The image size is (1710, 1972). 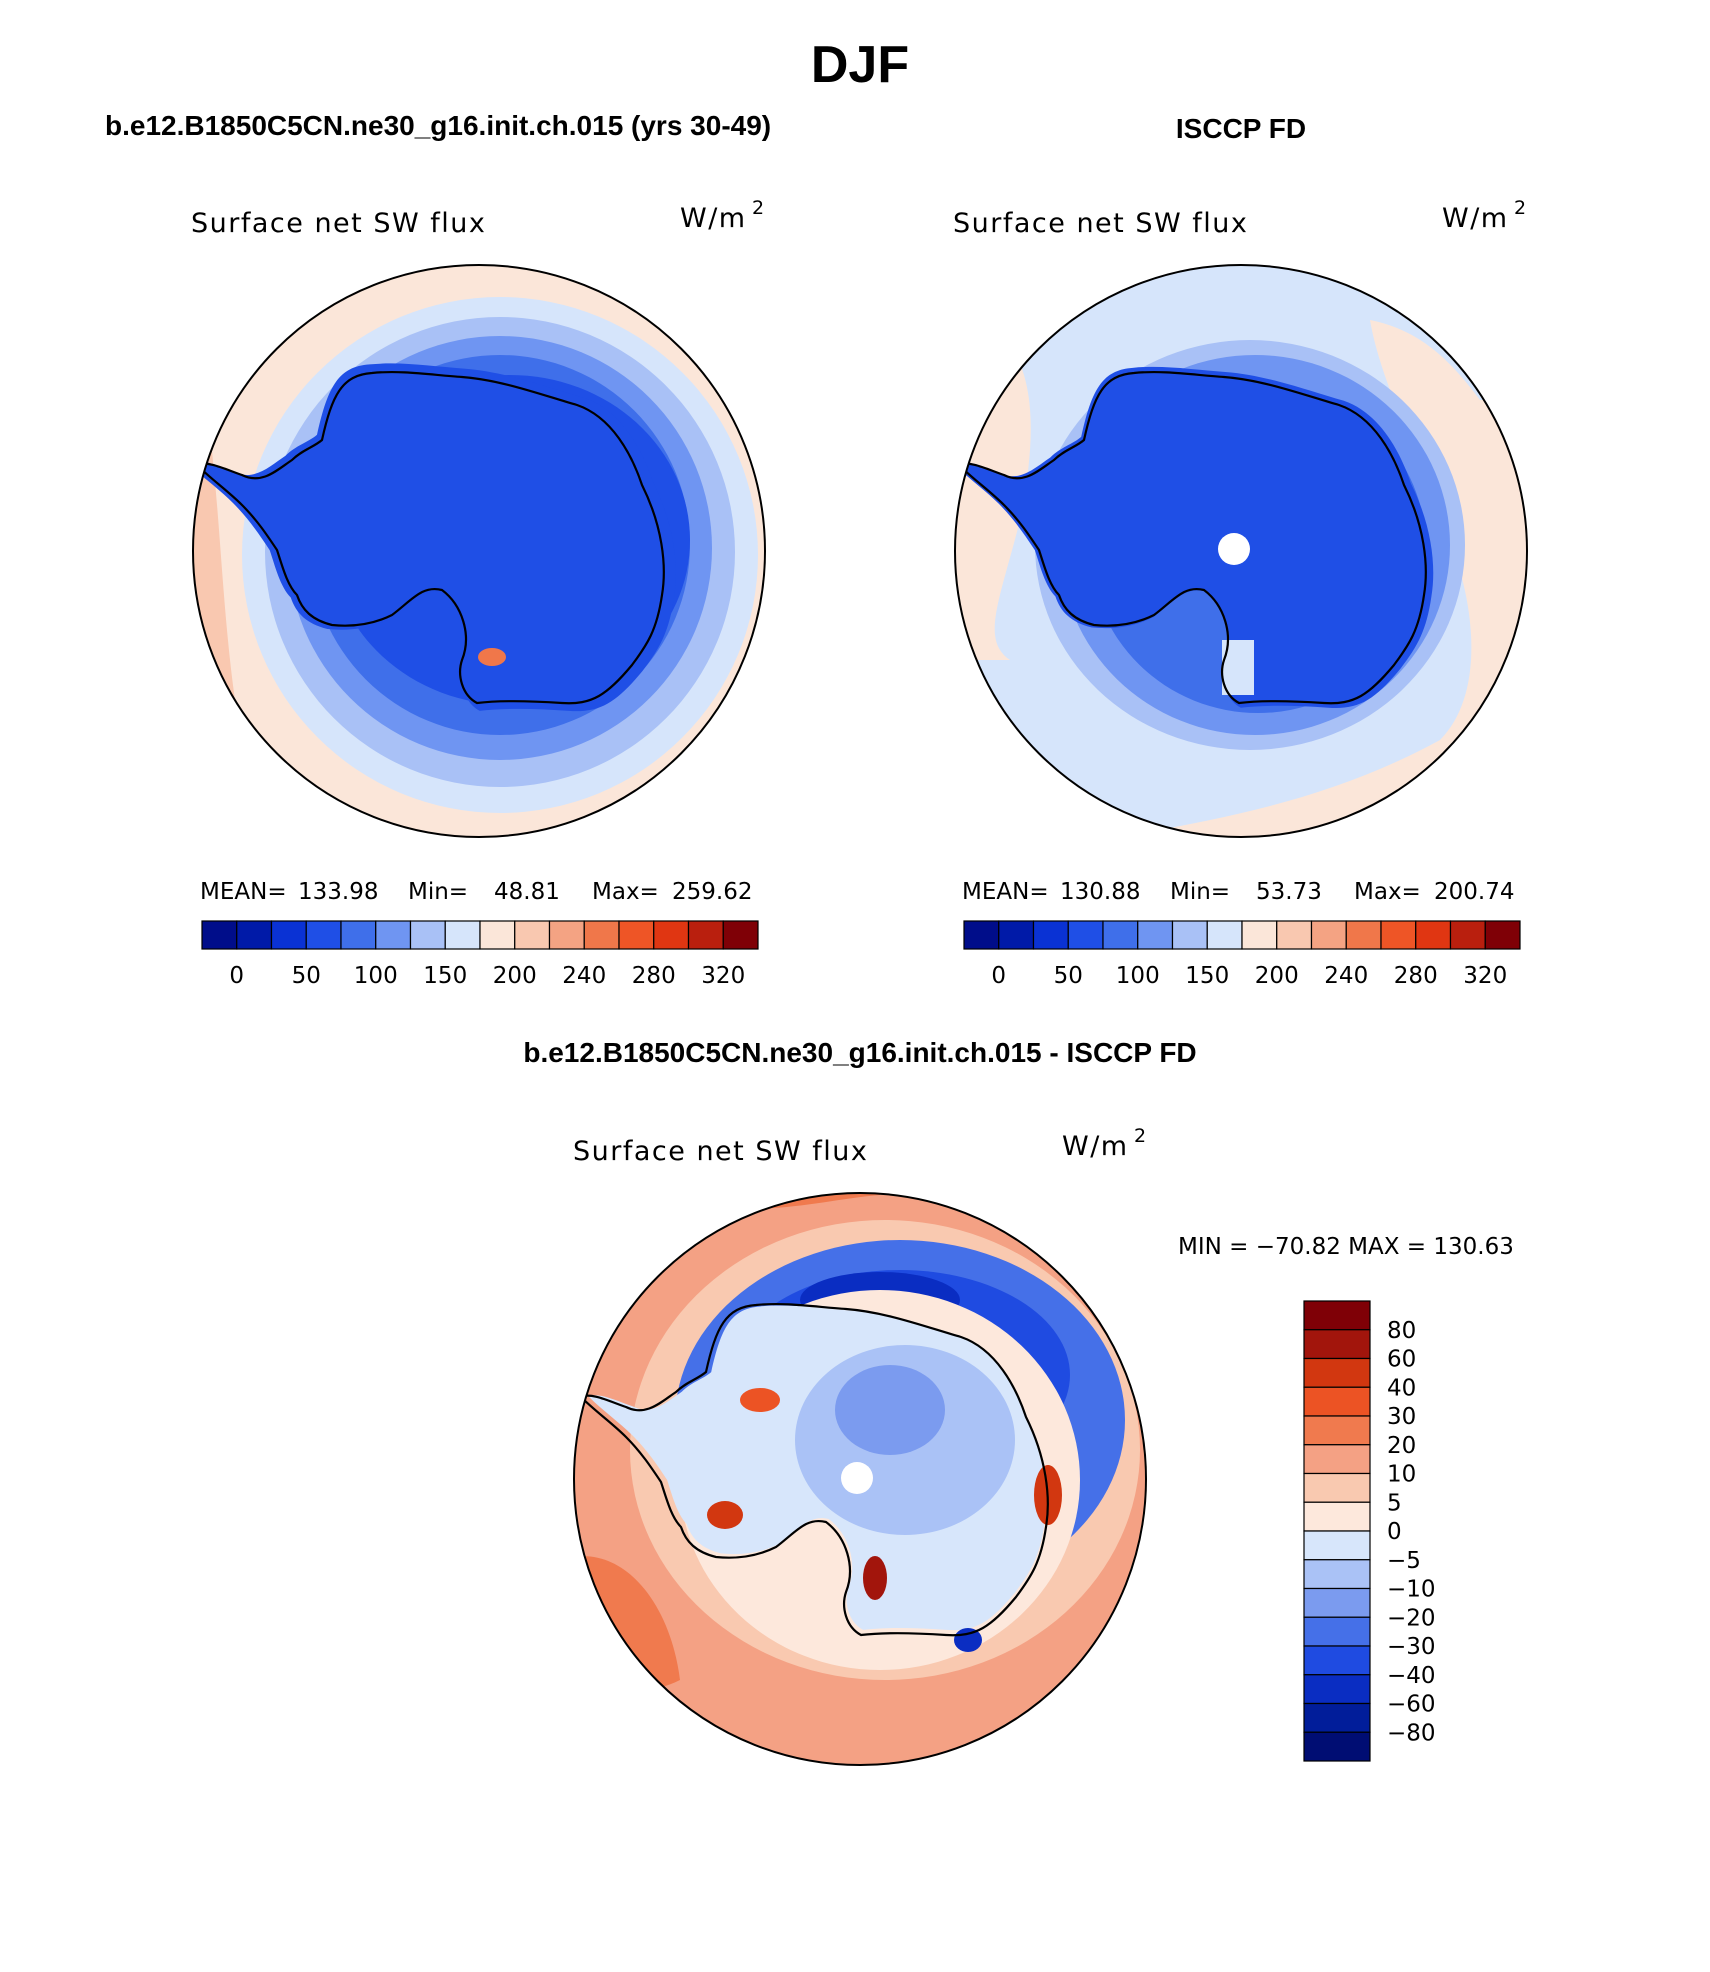 What do you see at coordinates (236, 976) in the screenshot?
I see `panel-a-colorbar-tick-label: 0` at bounding box center [236, 976].